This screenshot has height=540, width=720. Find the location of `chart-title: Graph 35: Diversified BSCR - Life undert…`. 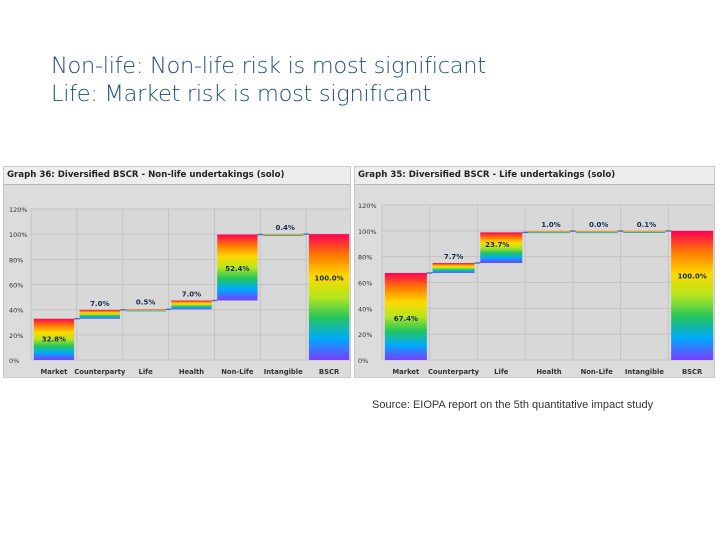

chart-title: Graph 35: Diversified BSCR - Life undert… is located at coordinates (534, 176).